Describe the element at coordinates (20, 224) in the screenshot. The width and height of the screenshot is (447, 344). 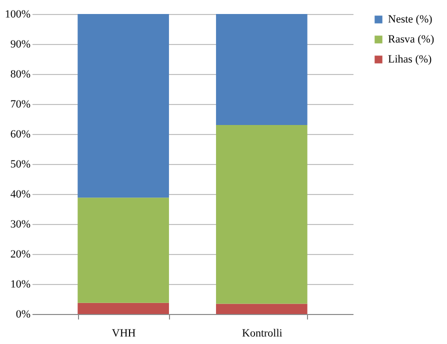
I see `y-tick-label: 30%` at that location.